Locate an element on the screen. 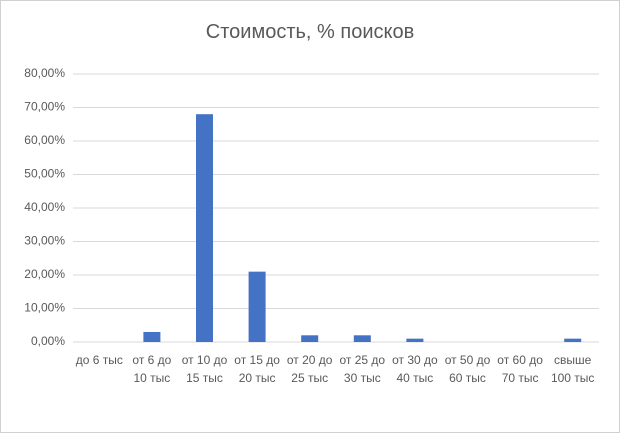 This screenshot has width=620, height=433. x-tick-label: от 60 до 70 тыс is located at coordinates (520, 369).